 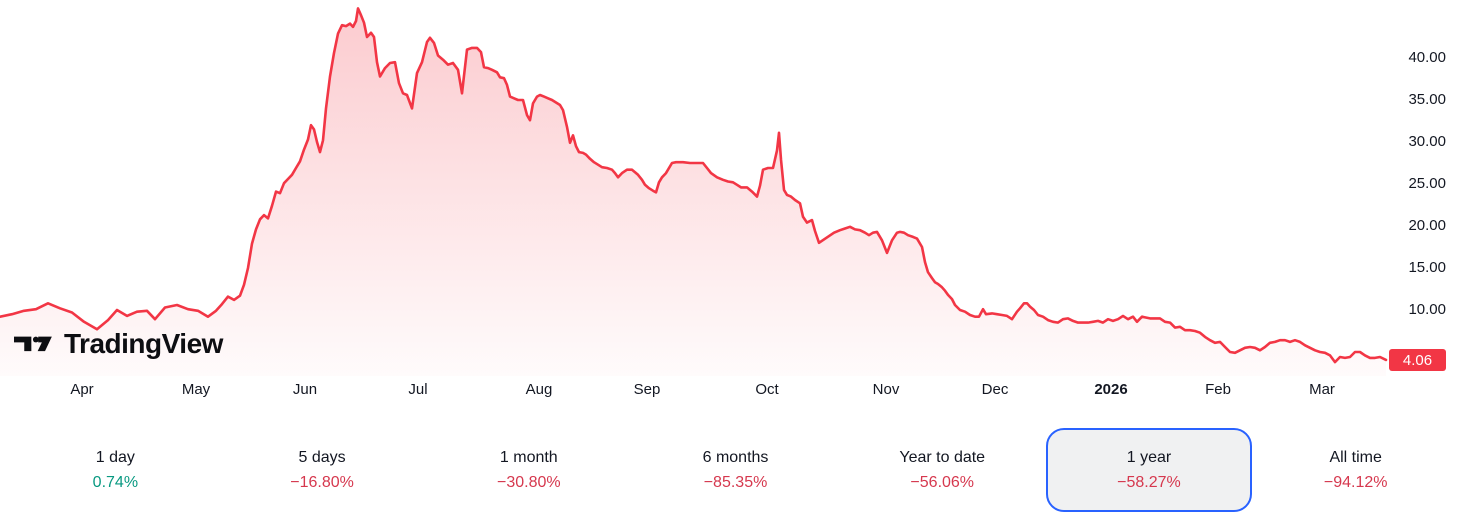 I want to click on range-button-1-year: 1 year −58.27%, so click(x=1149, y=470).